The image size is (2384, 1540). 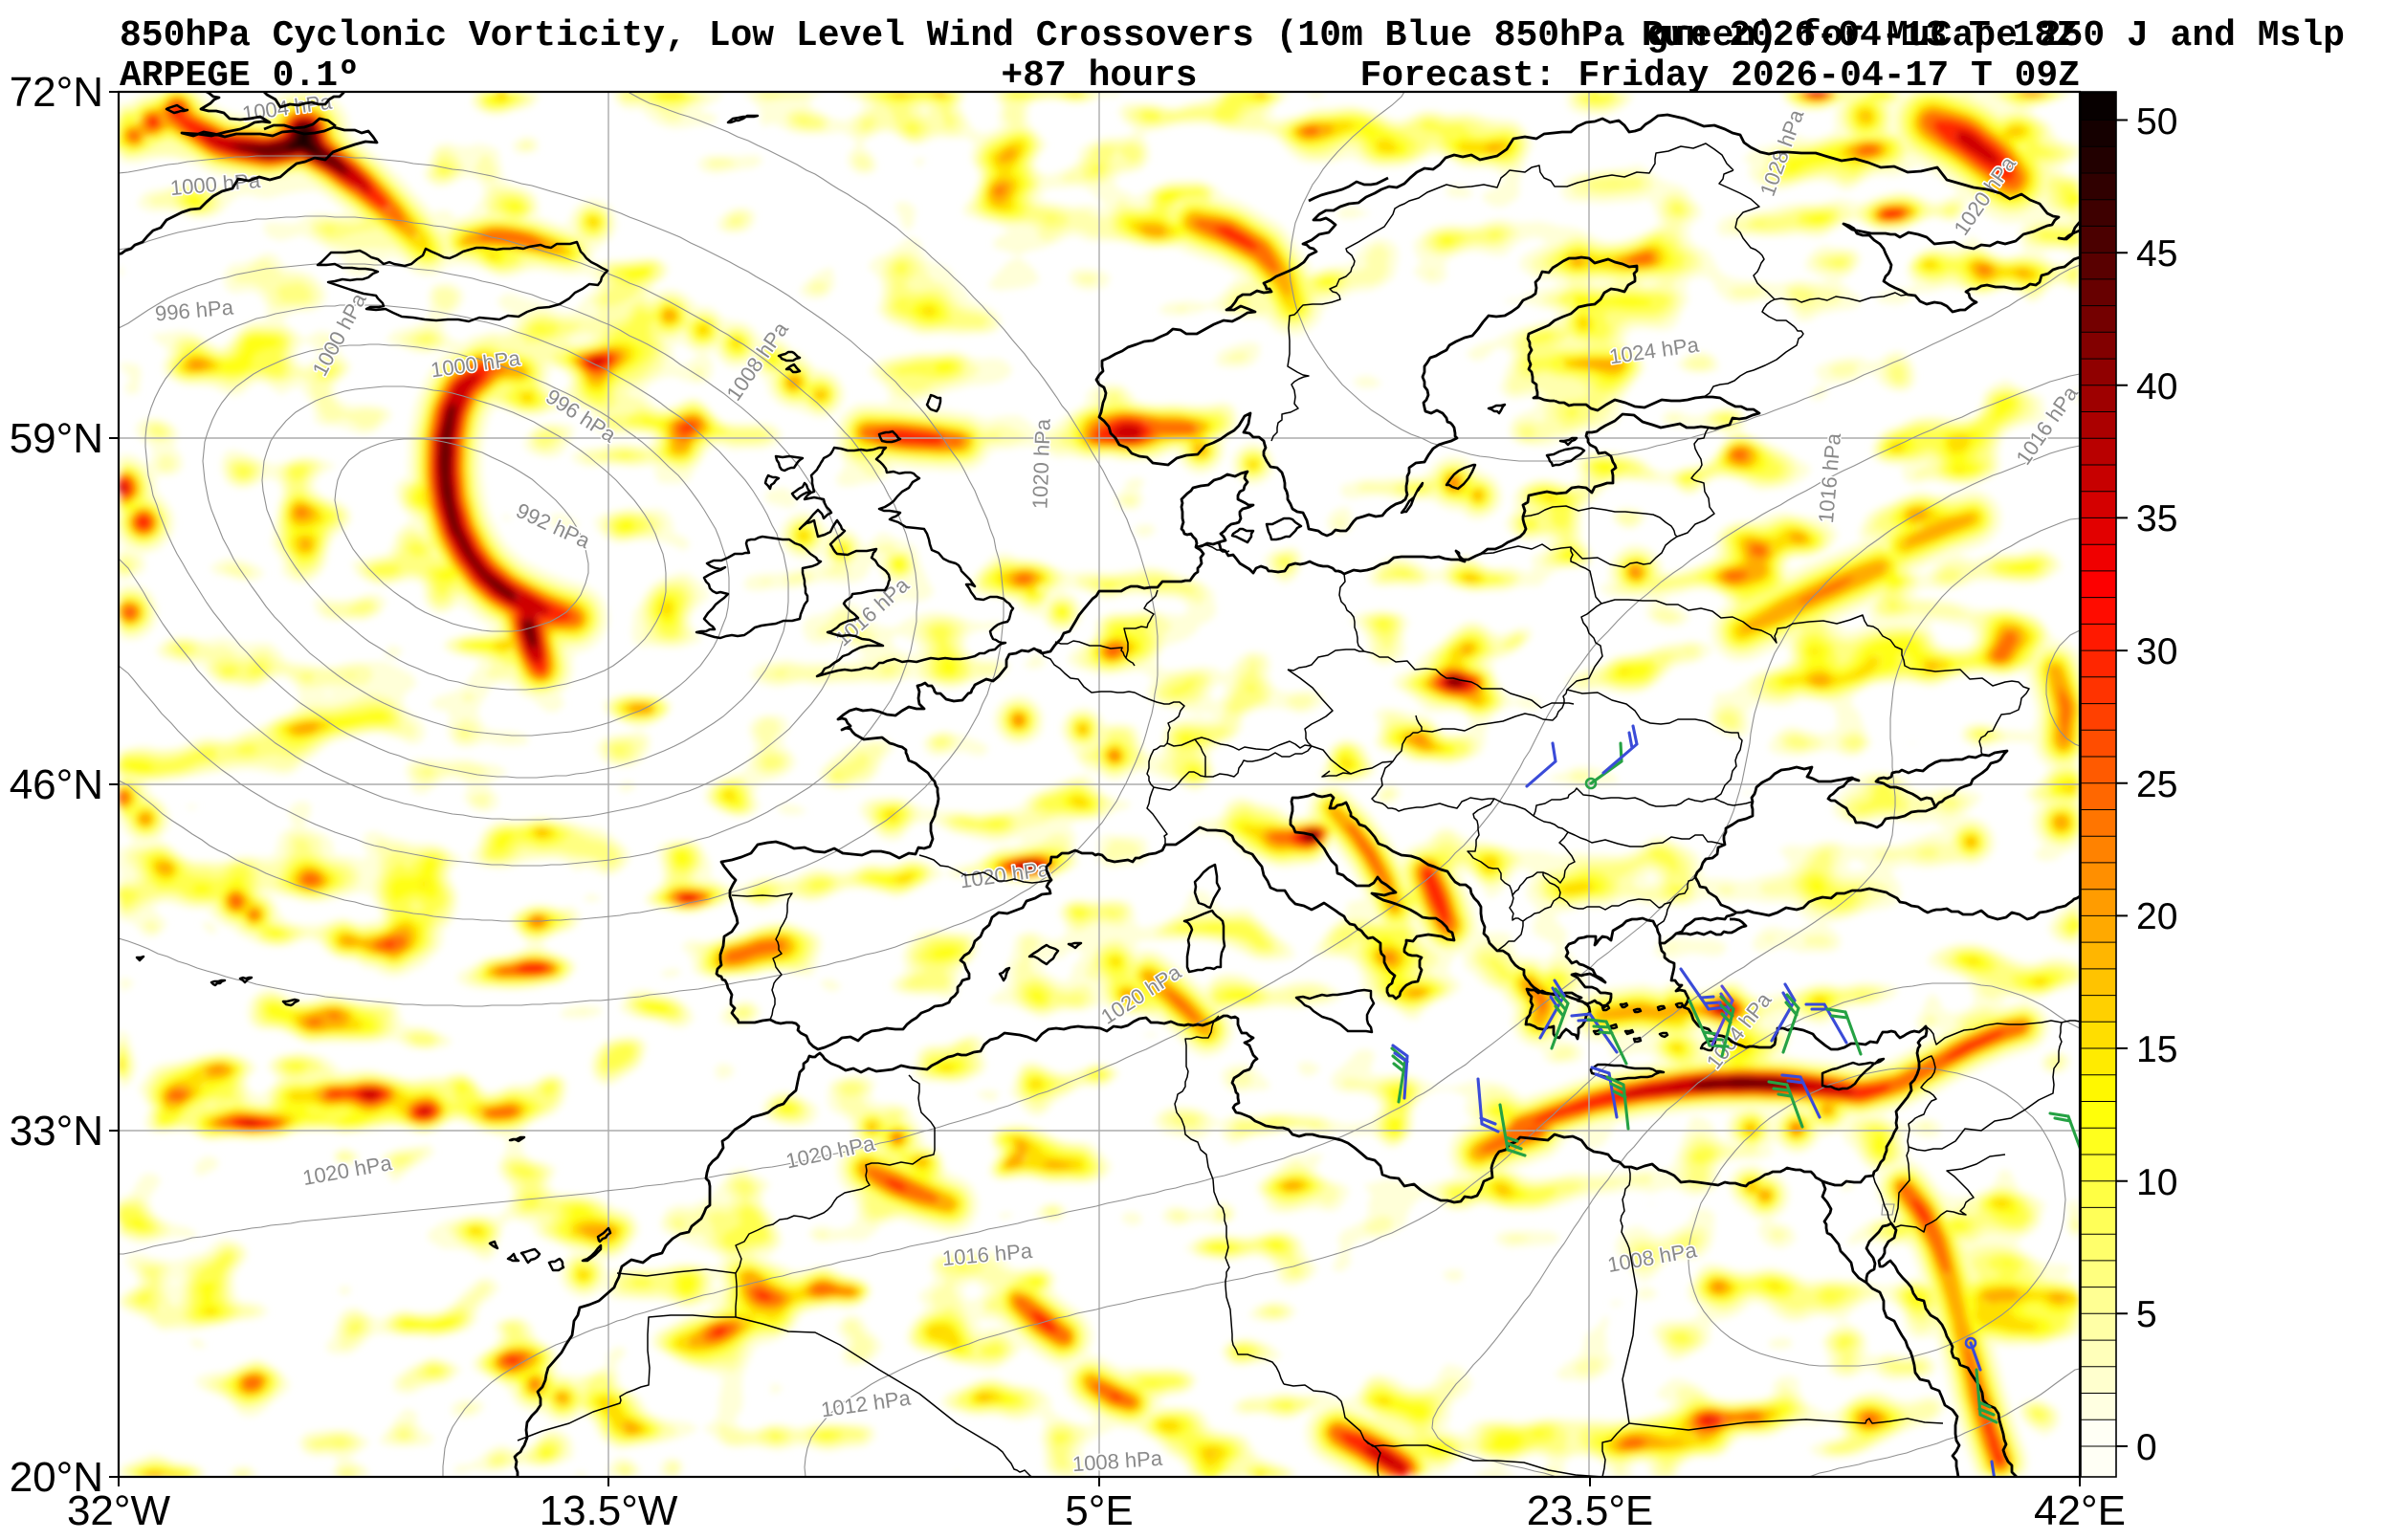 What do you see at coordinates (1099, 76) in the screenshot?
I see `svg-text: +87 hours` at bounding box center [1099, 76].